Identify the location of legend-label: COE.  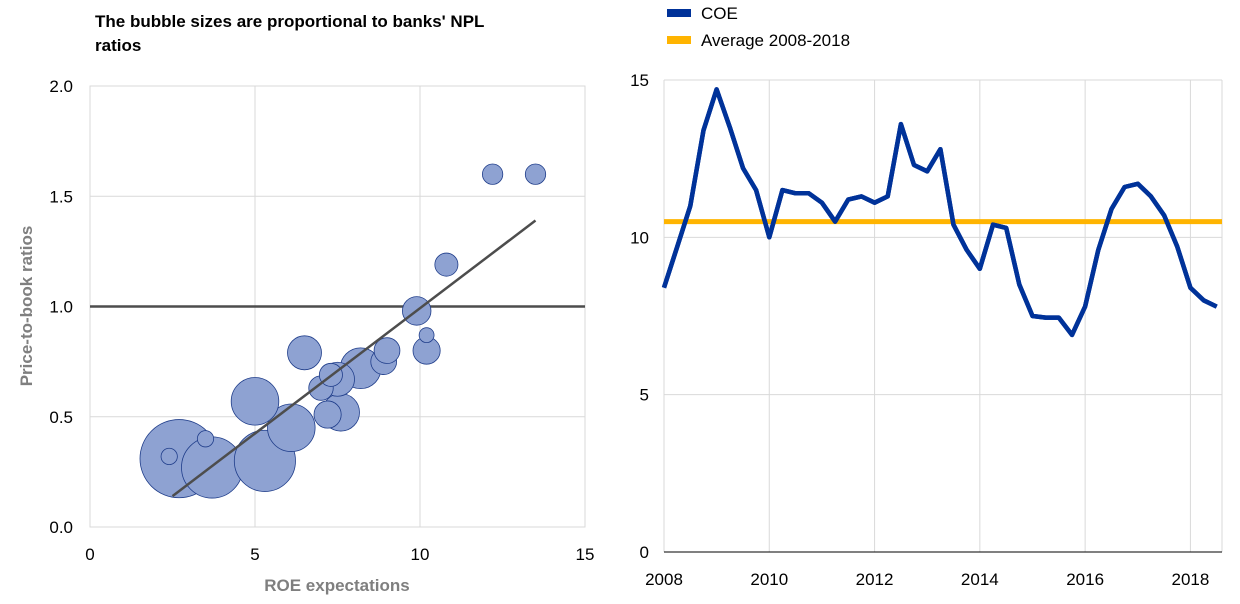
(719, 13).